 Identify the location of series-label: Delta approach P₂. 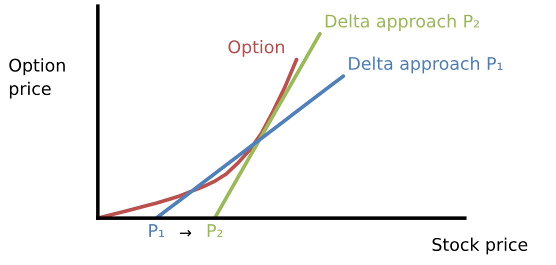
(402, 22).